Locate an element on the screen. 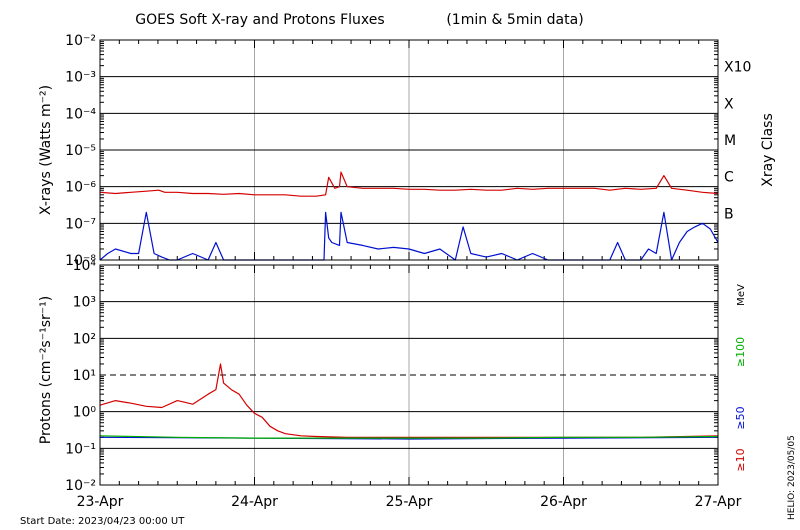 The height and width of the screenshot is (530, 800). chart-title: GOES Soft X-ray and Protons Fluxes is located at coordinates (259, 20).